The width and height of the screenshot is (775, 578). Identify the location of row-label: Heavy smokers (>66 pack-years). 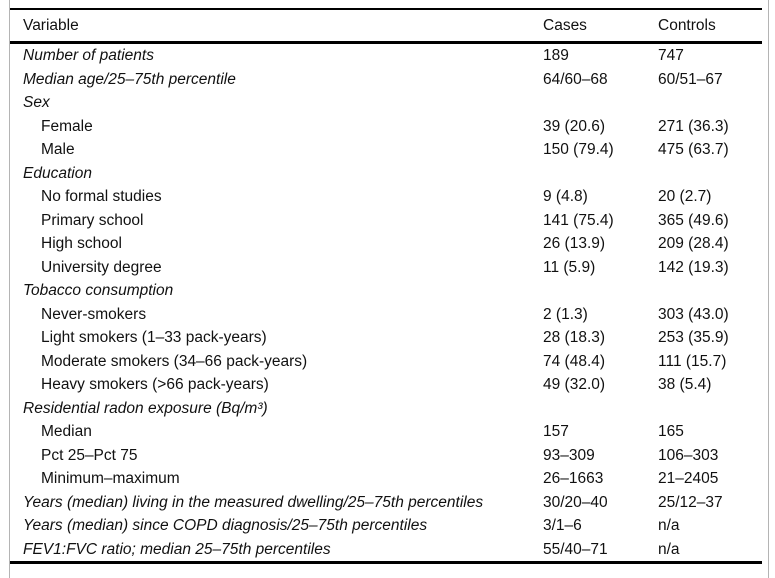
(155, 384).